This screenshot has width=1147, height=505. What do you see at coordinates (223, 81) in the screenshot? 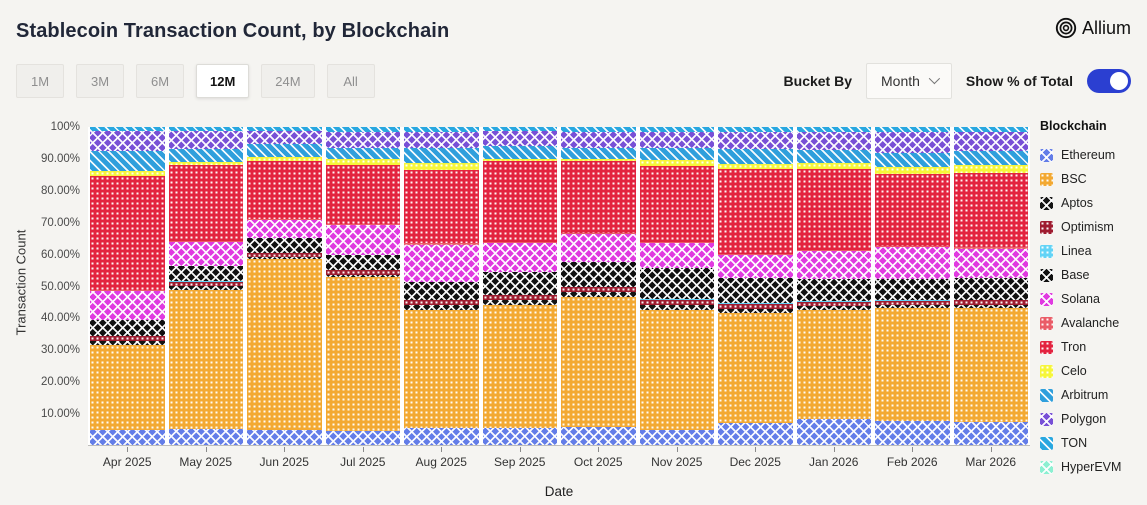
I see `range-button-12m: 12M` at bounding box center [223, 81].